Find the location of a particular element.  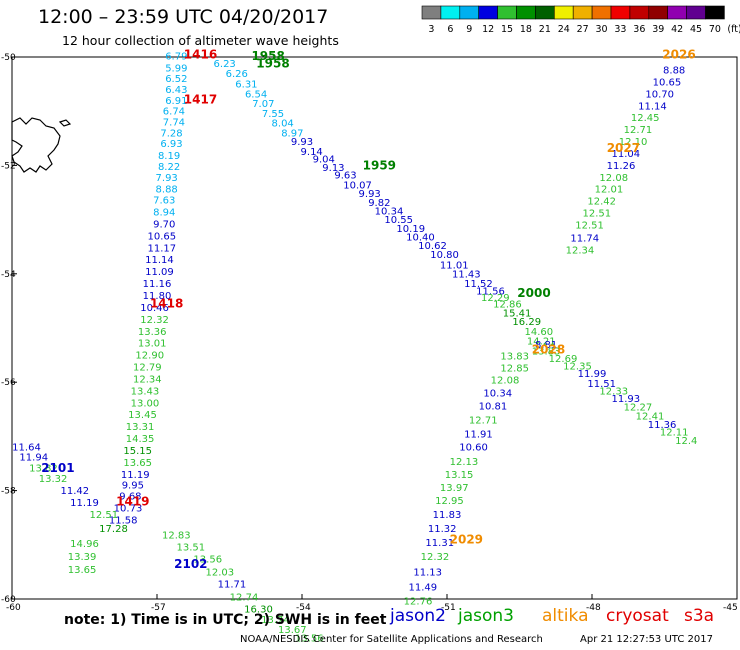

wave-height-value: 11.52 is located at coordinates (478, 284).